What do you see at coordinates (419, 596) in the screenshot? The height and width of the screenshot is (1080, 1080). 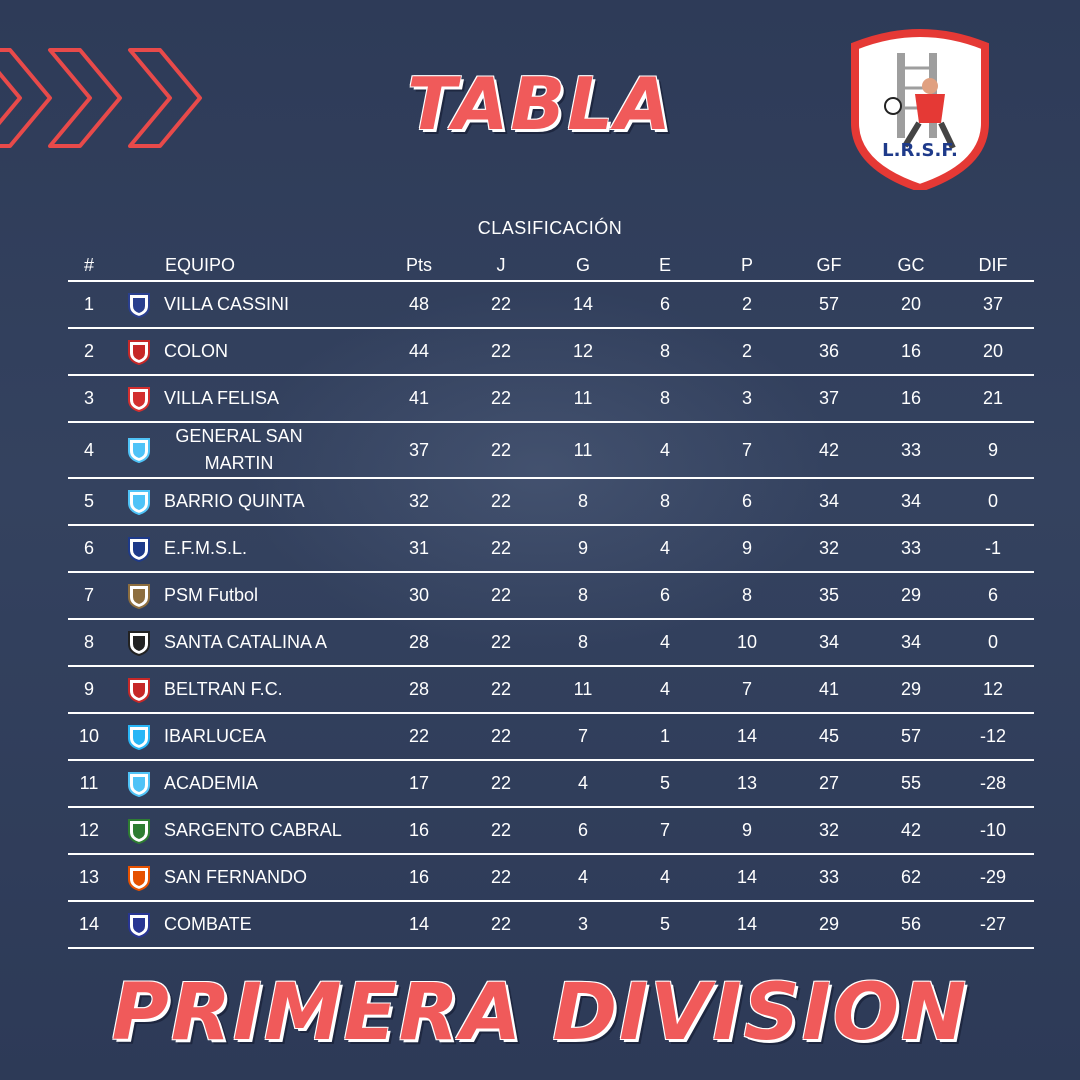 I see `cell-points: 30` at bounding box center [419, 596].